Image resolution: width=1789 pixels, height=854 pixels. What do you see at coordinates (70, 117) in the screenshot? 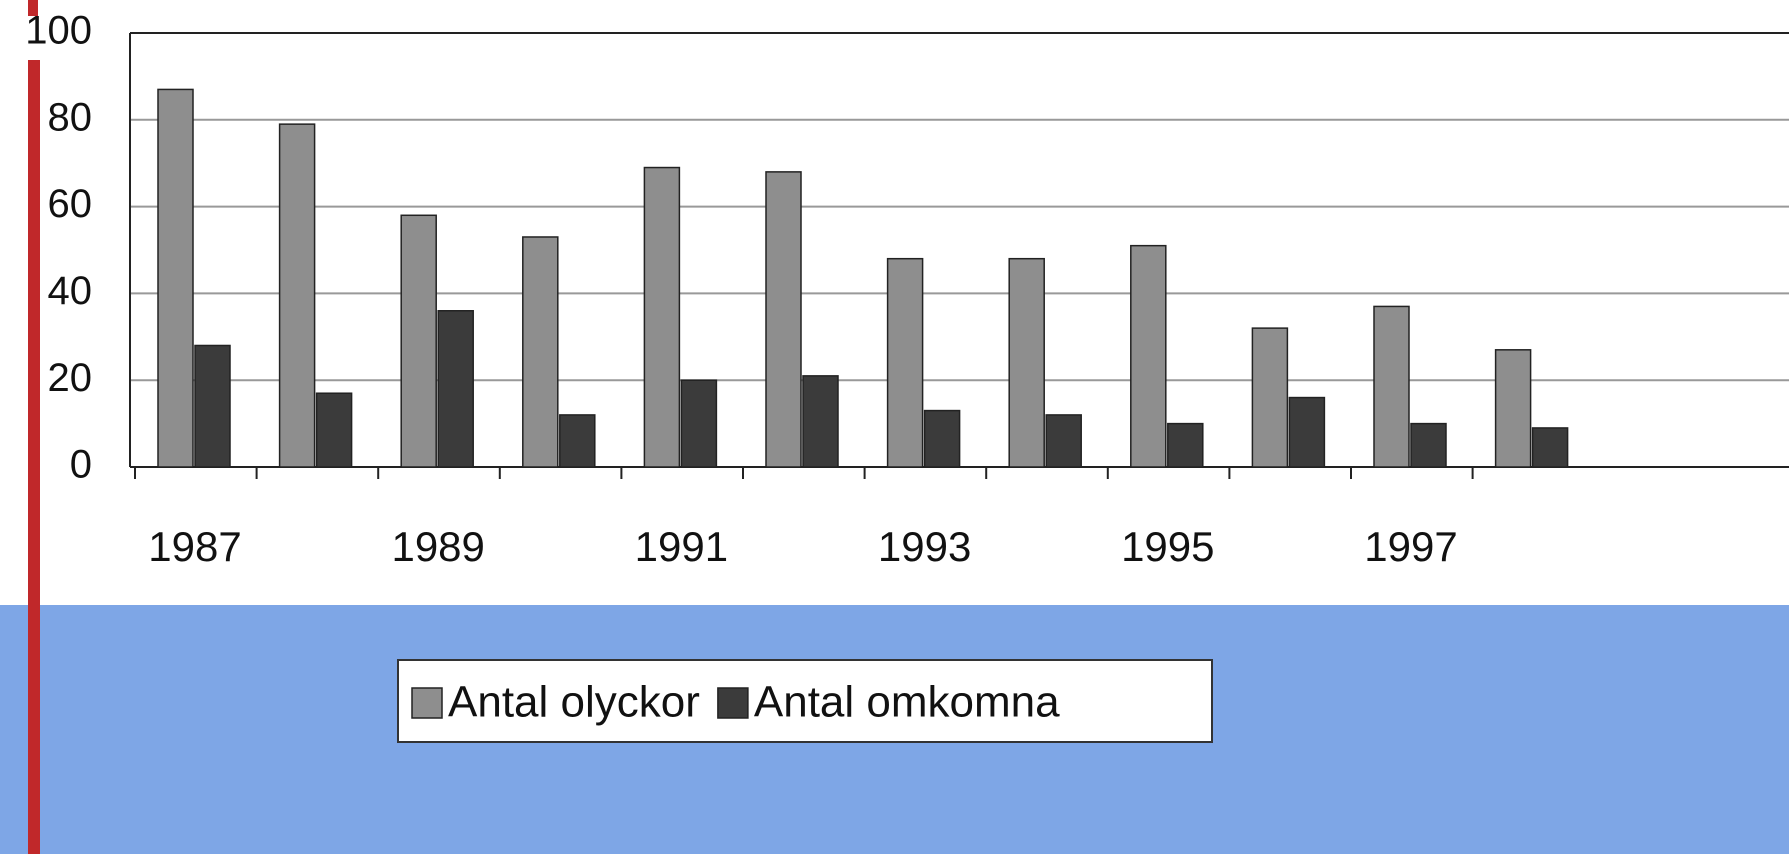
I see `y-tick-label: 80` at bounding box center [70, 117].